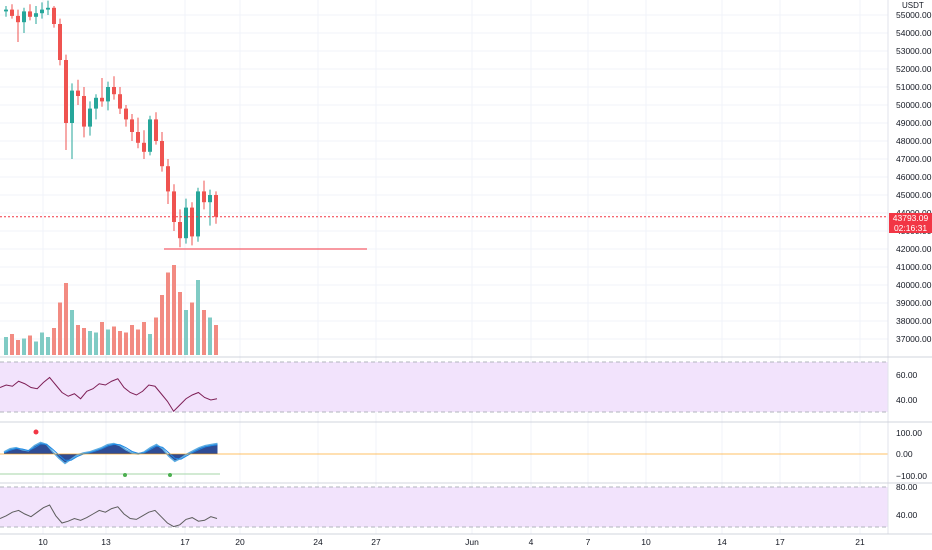 This screenshot has width=932, height=550. What do you see at coordinates (588, 542) in the screenshot?
I see `time-tick-label: 7` at bounding box center [588, 542].